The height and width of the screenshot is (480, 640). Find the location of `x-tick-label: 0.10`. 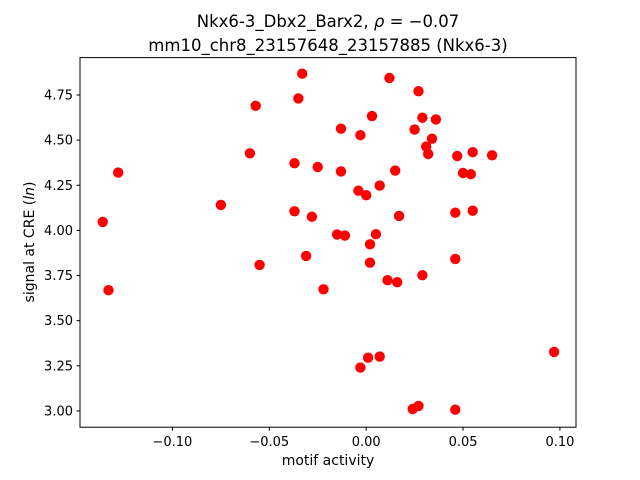

x-tick-label: 0.10 is located at coordinates (559, 442).